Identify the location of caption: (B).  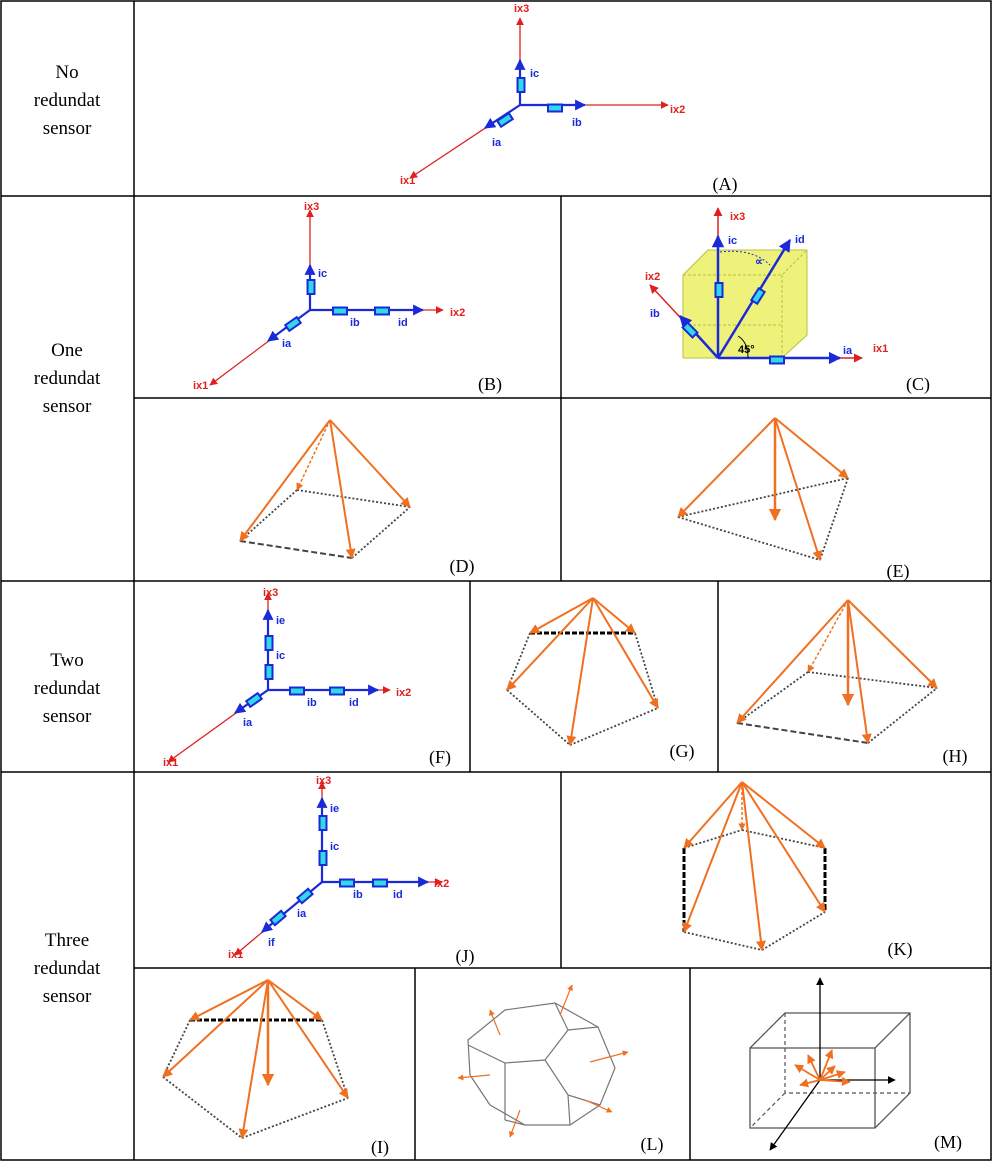
(490, 384).